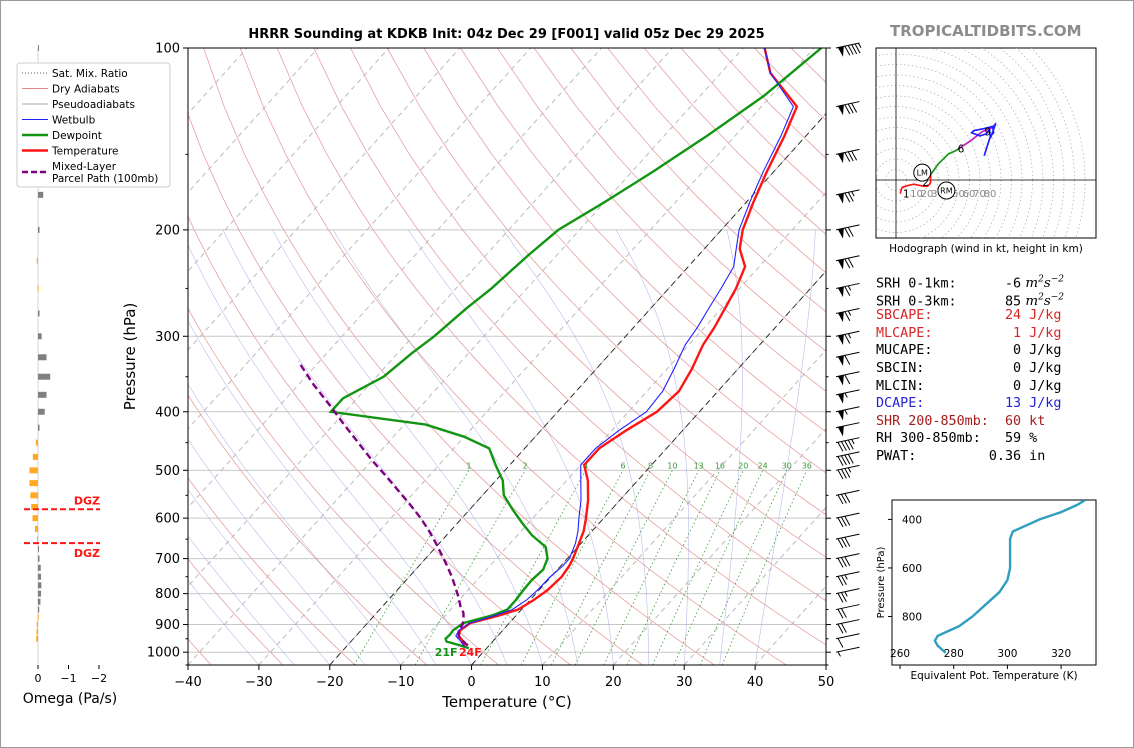 The height and width of the screenshot is (748, 1134). I want to click on stat-value: 59 %, so click(1009, 439).